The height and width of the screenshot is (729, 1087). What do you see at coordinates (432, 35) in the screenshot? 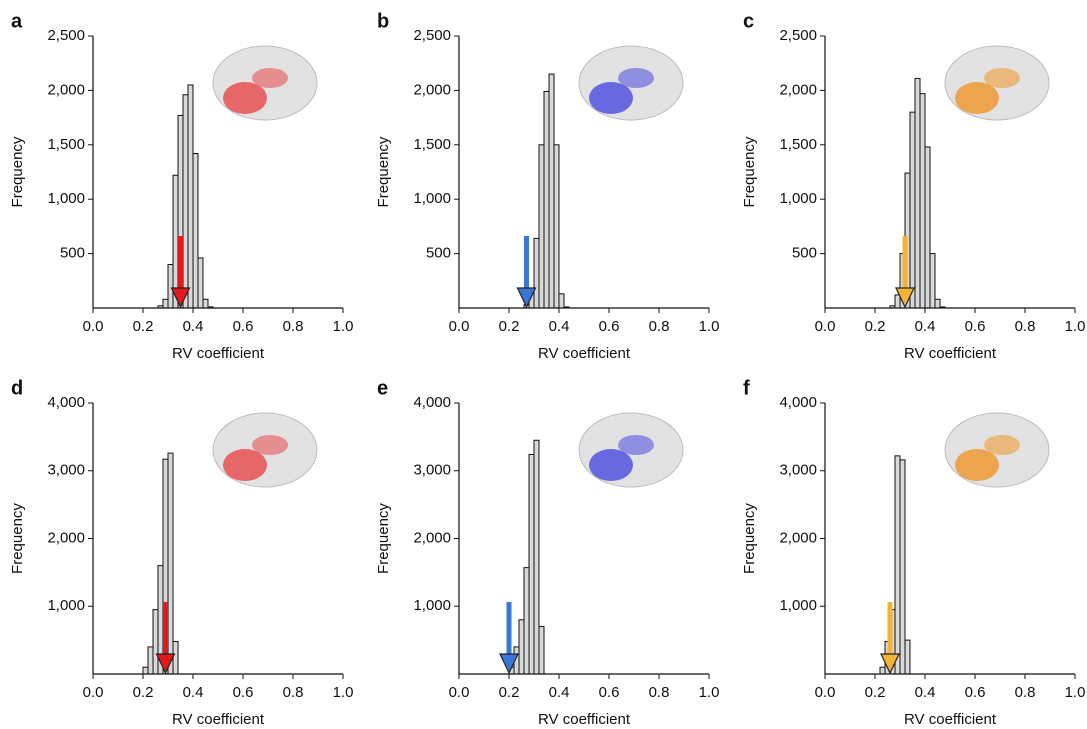
I see `y-tick-label: 2,500` at bounding box center [432, 35].